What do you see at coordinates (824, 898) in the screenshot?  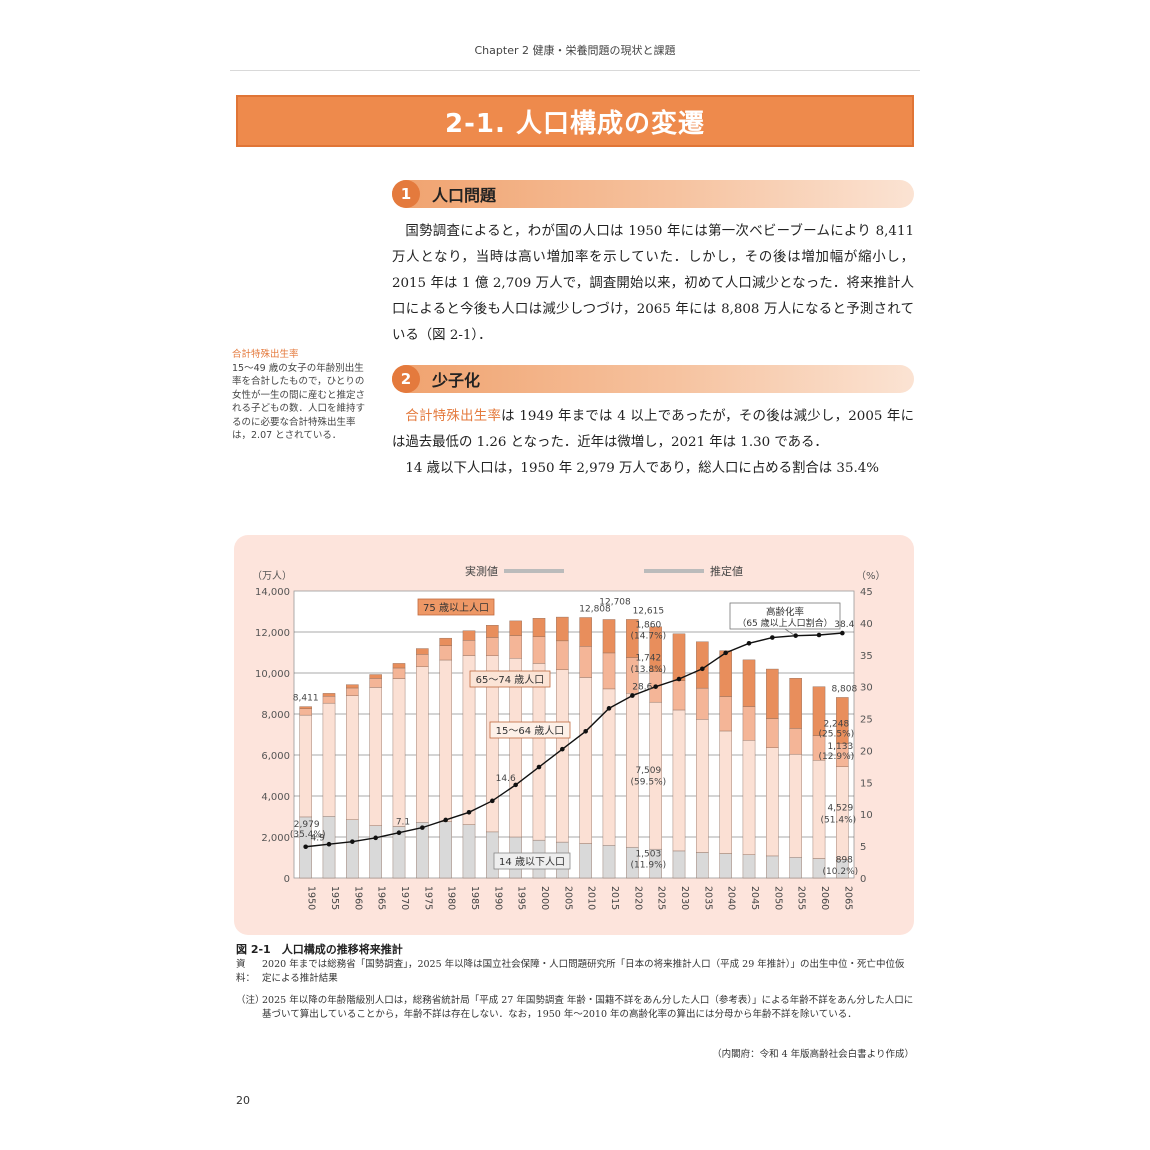 I see `x-tick-label: 2060` at bounding box center [824, 898].